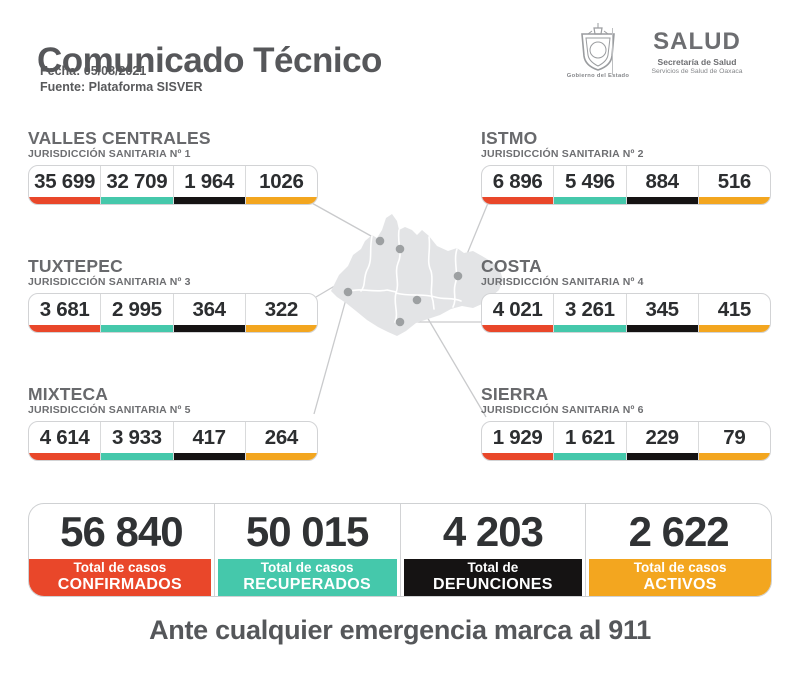 The image size is (800, 676). I want to click on deaths-count: 417, so click(209, 437).